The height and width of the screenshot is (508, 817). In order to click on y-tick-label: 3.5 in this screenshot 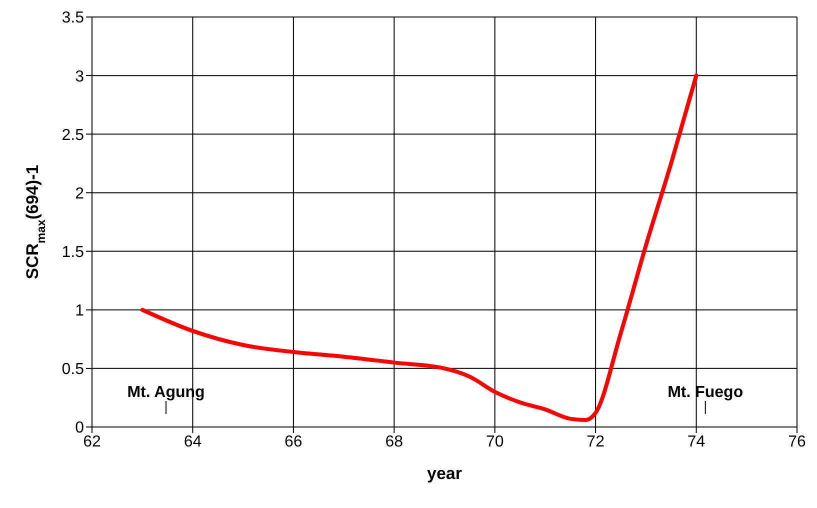, I will do `click(73, 18)`.